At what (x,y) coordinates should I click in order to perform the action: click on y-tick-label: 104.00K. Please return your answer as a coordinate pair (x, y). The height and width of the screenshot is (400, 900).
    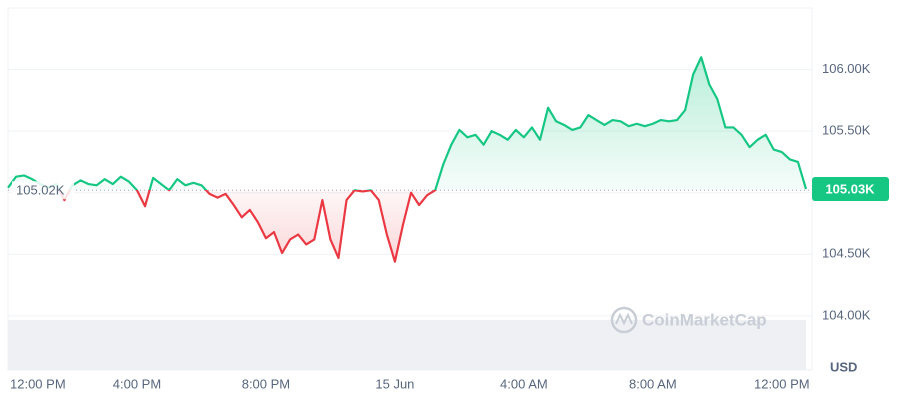
    Looking at the image, I should click on (846, 314).